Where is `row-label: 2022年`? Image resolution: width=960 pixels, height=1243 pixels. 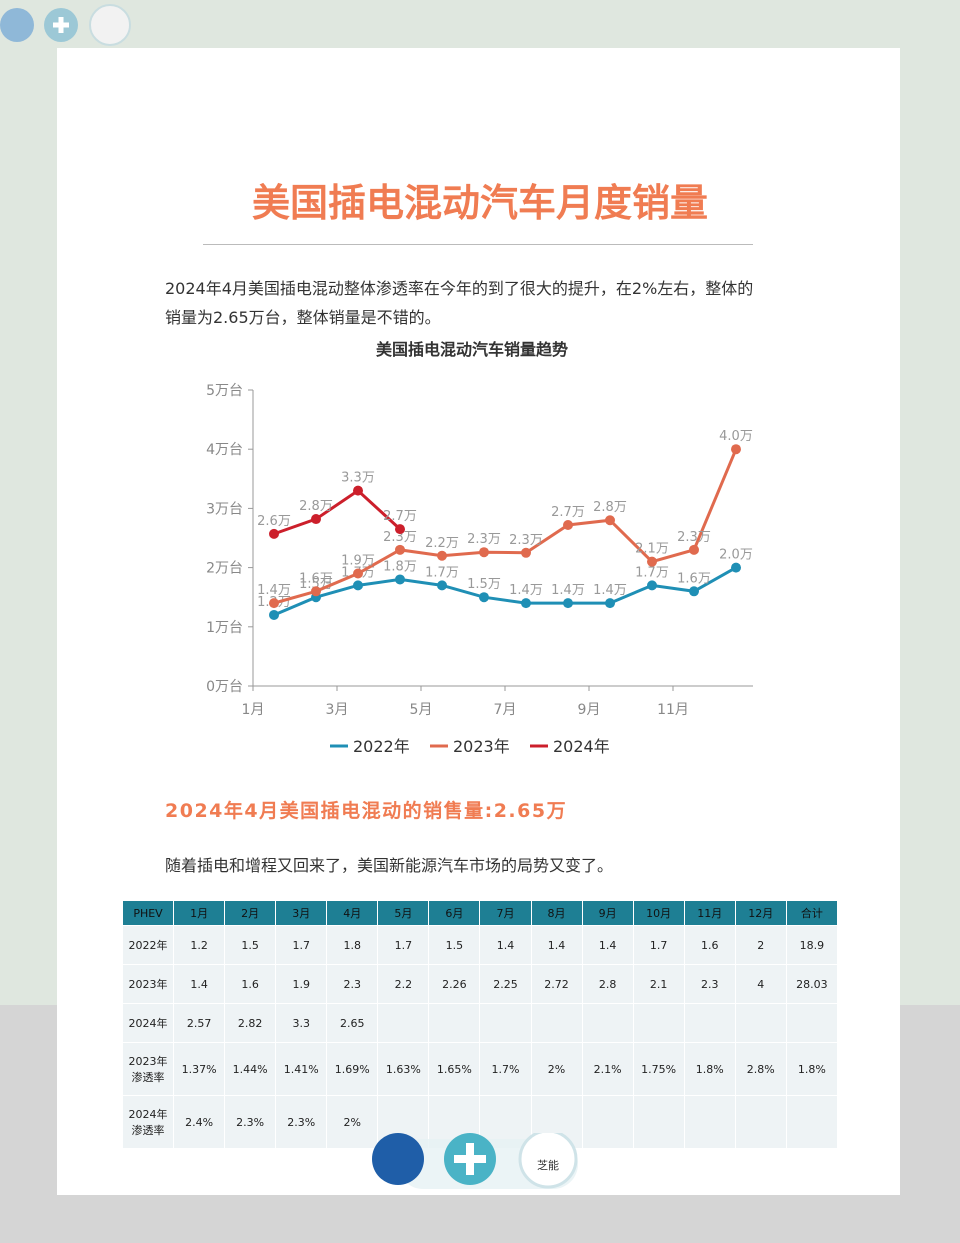
row-label: 2022年 is located at coordinates (148, 945).